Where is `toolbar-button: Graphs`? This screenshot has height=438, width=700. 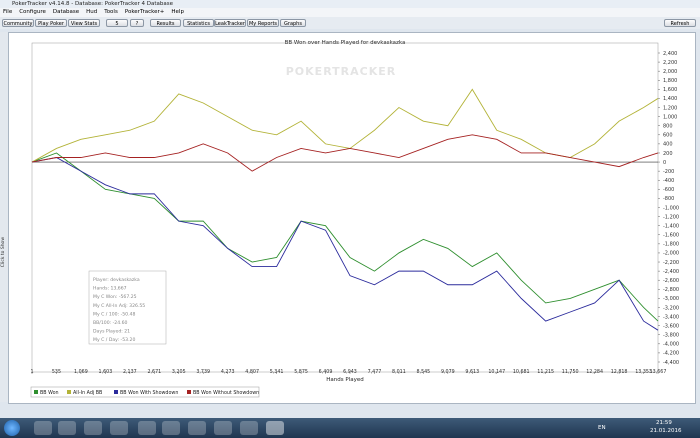
toolbar-button: Graphs is located at coordinates (293, 23).